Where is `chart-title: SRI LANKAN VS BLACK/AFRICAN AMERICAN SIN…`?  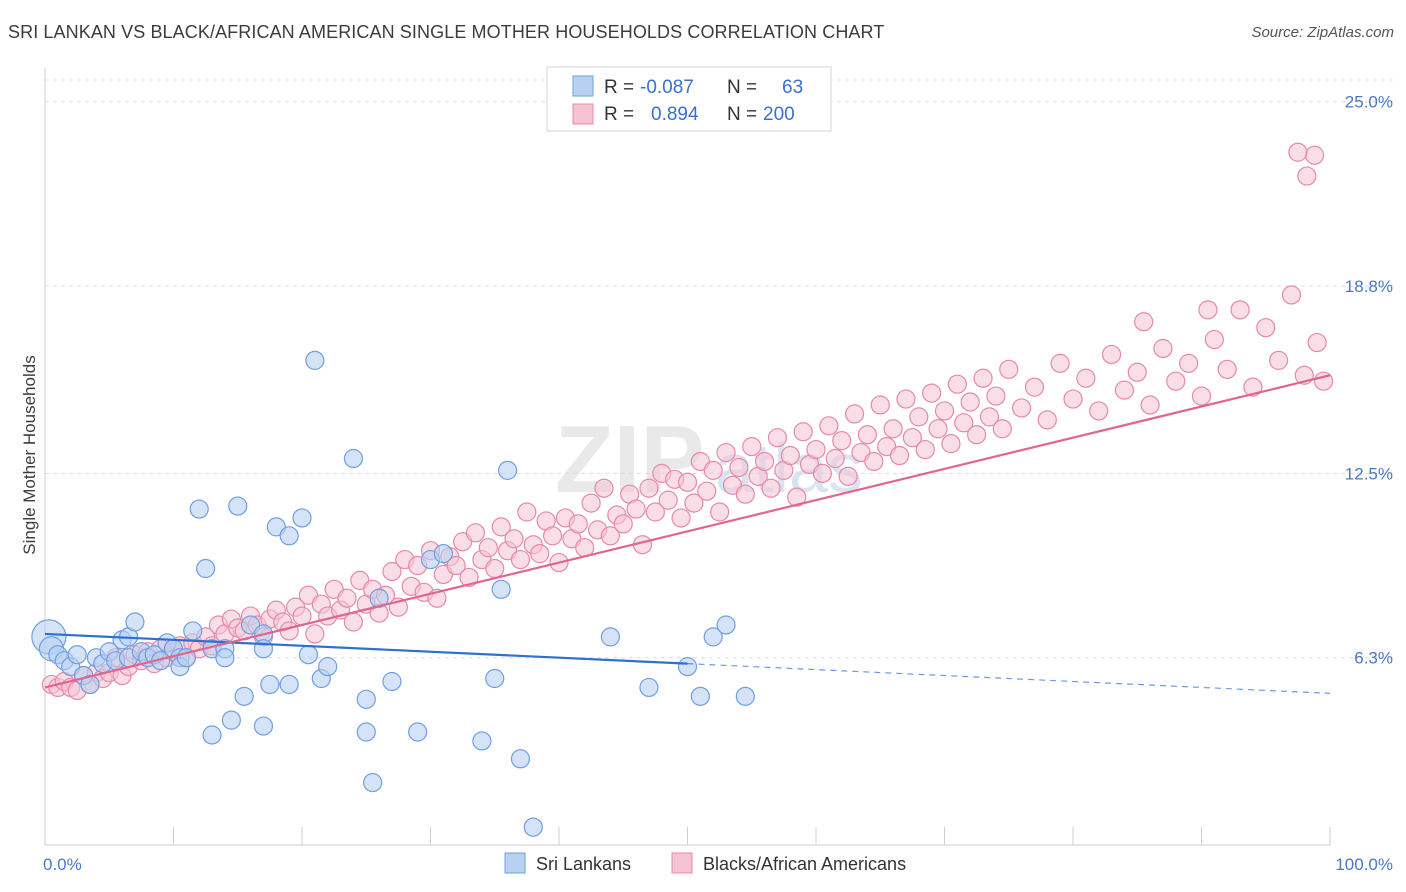 chart-title: SRI LANKAN VS BLACK/AFRICAN AMERICAN SIN… is located at coordinates (446, 32).